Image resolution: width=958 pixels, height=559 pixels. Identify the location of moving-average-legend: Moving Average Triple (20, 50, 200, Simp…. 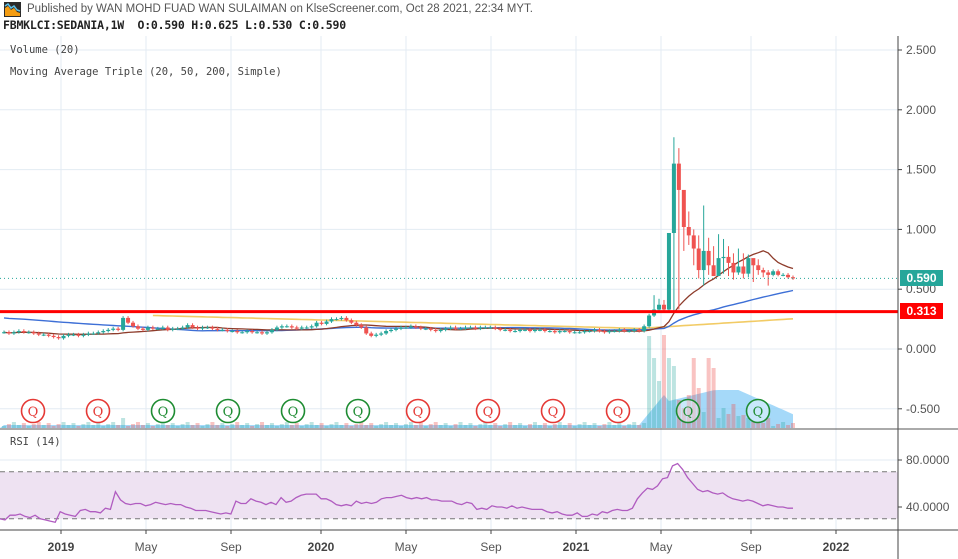
(146, 72).